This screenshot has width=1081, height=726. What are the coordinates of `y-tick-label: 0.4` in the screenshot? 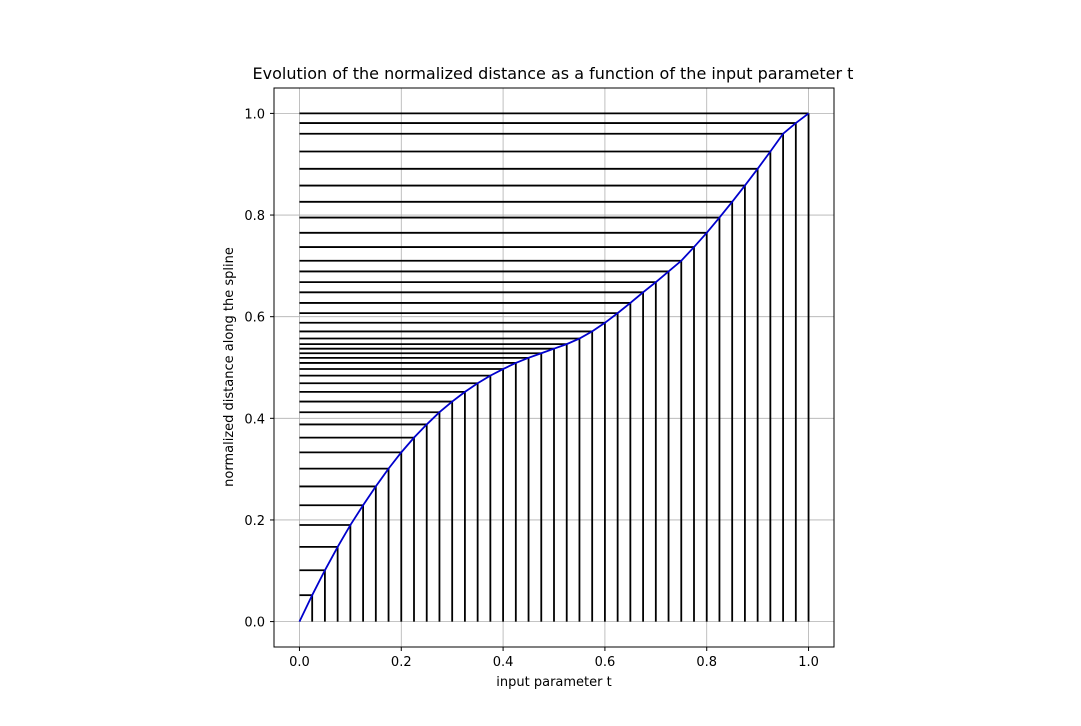 It's located at (254, 419).